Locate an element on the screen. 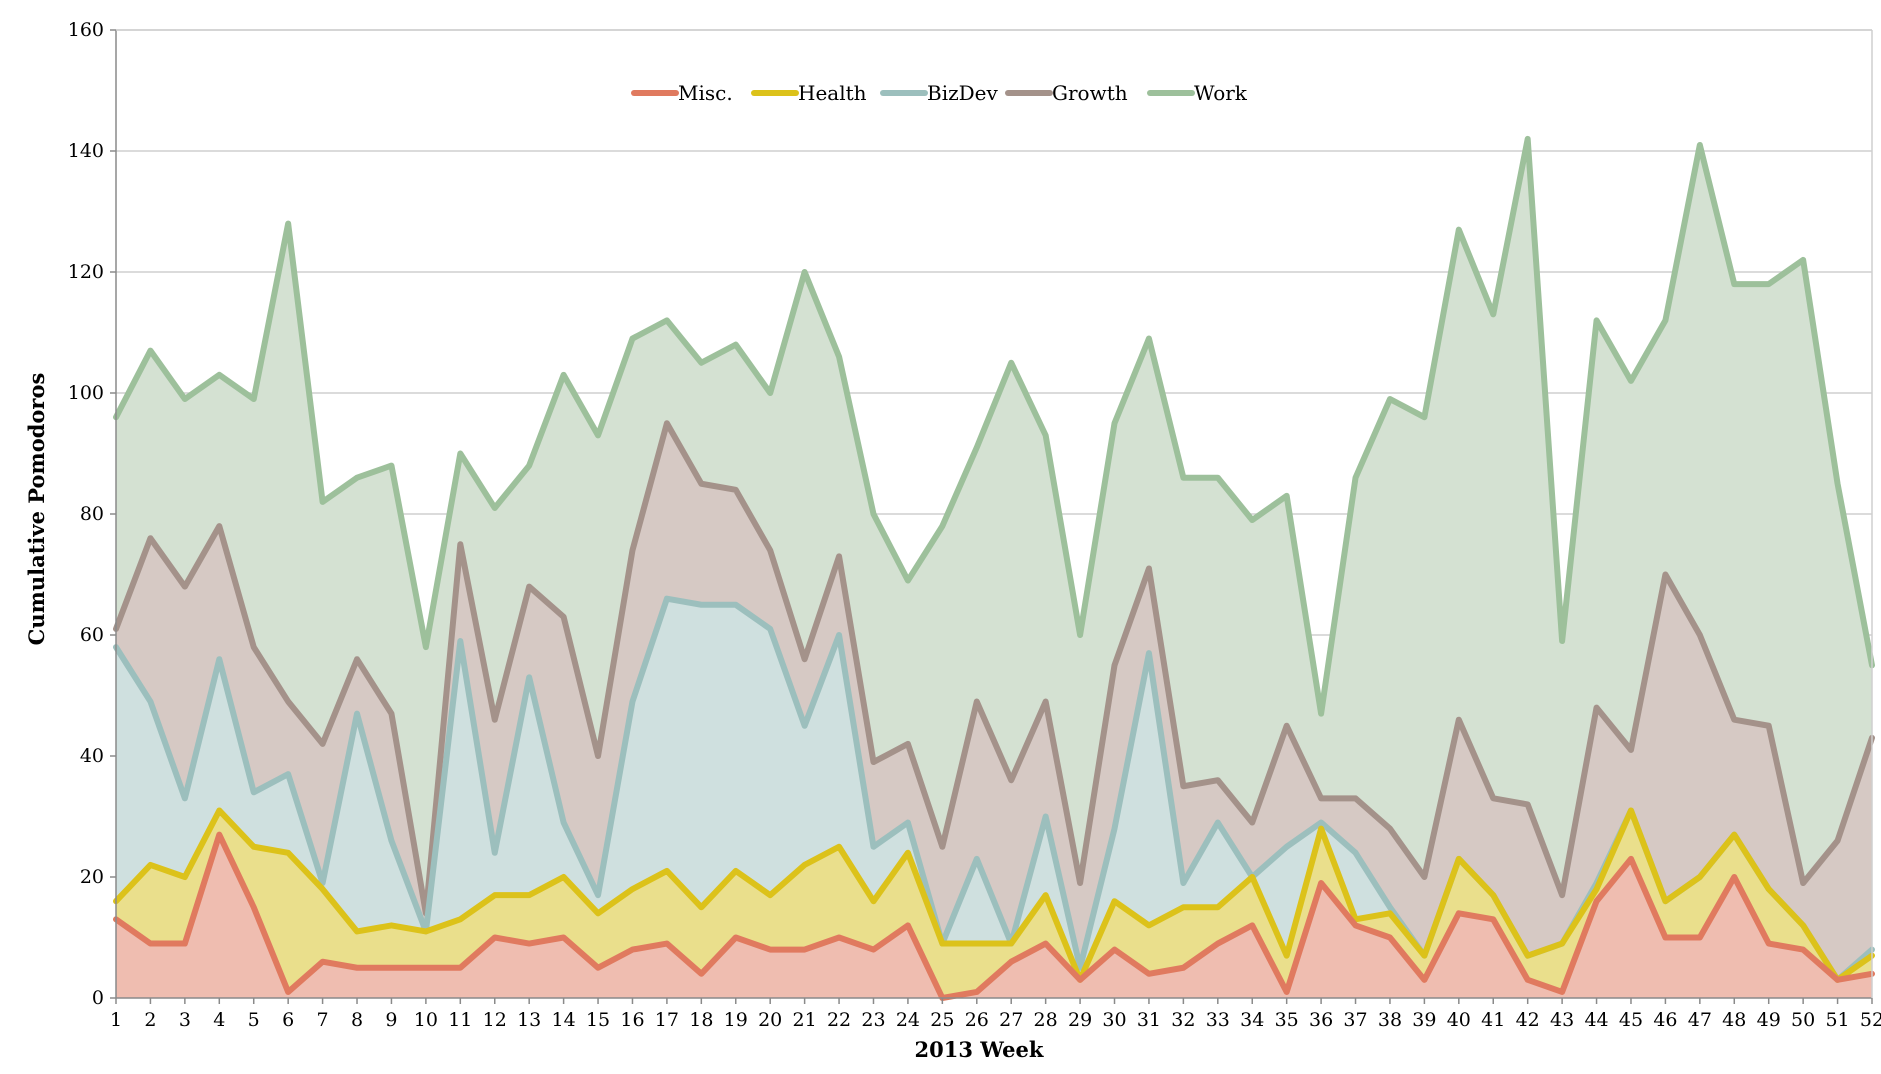 This screenshot has width=1881, height=1074. y-tick-label: 60 is located at coordinates (92, 635).